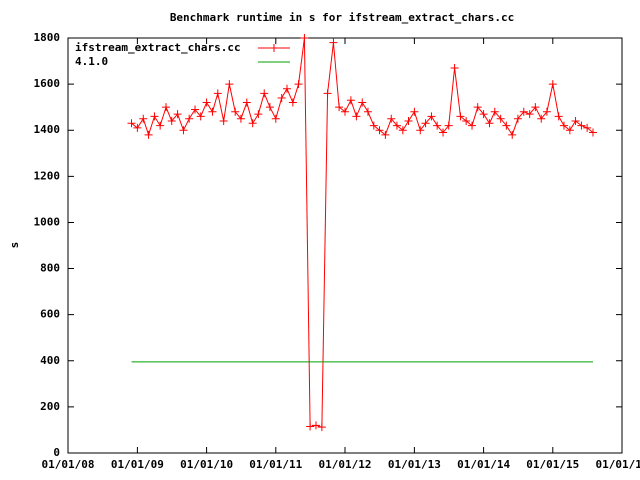  I want to click on y-tick-label: 1200, so click(47, 175).